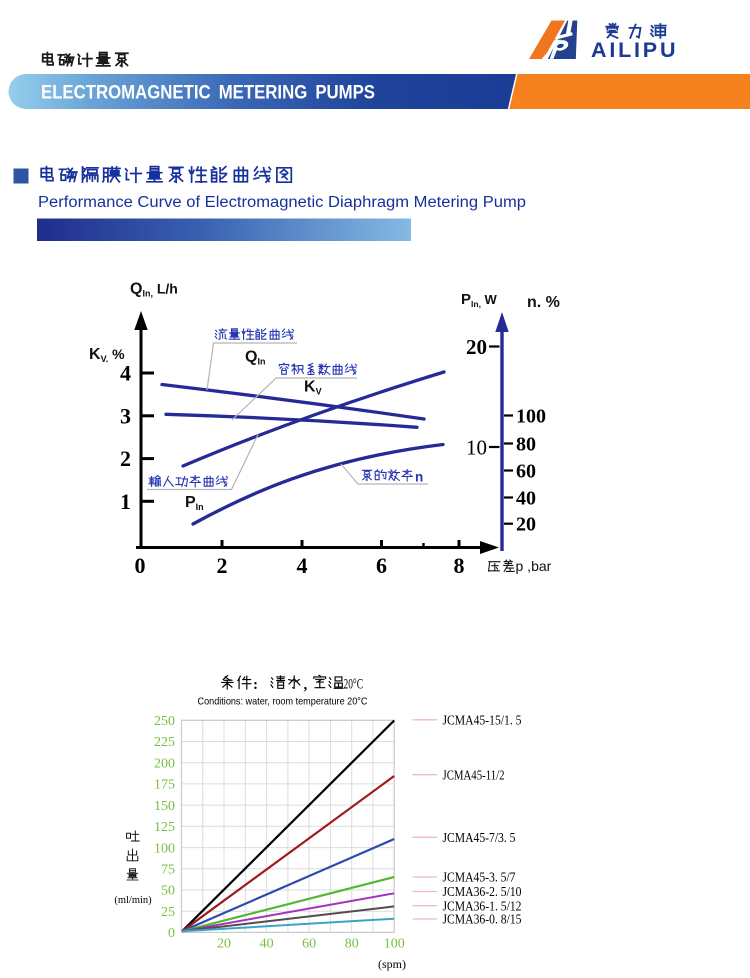 This screenshot has width=750, height=978. I want to click on svg-text: 150, so click(164, 806).